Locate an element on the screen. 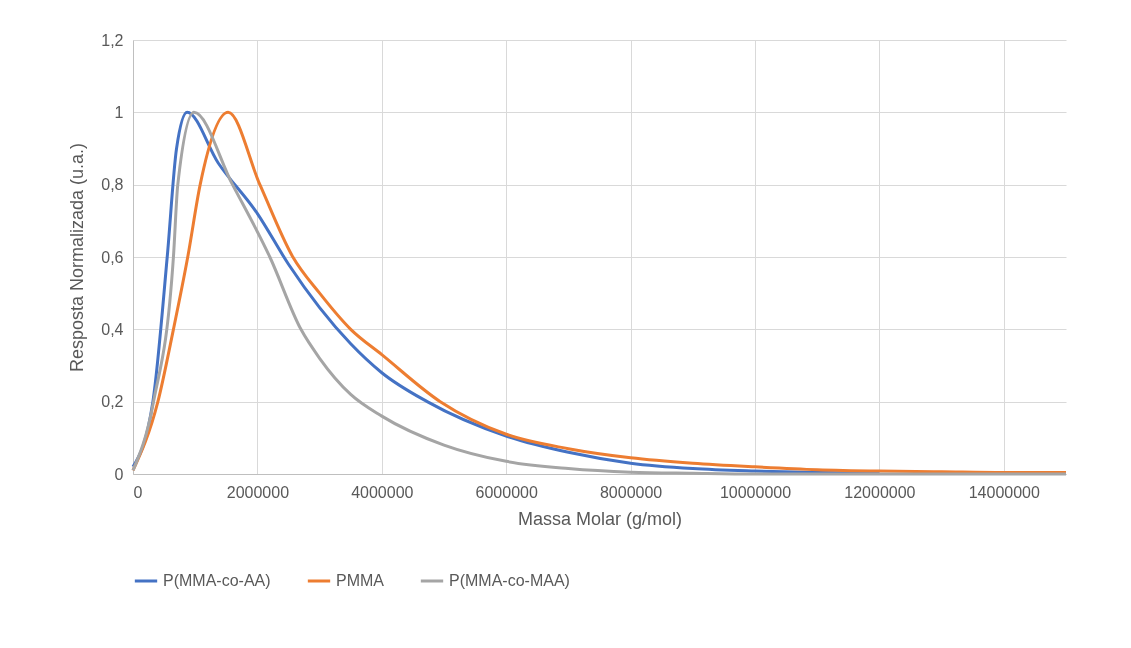 The image size is (1131, 648). x-tick-label: 4000000 is located at coordinates (382, 492).